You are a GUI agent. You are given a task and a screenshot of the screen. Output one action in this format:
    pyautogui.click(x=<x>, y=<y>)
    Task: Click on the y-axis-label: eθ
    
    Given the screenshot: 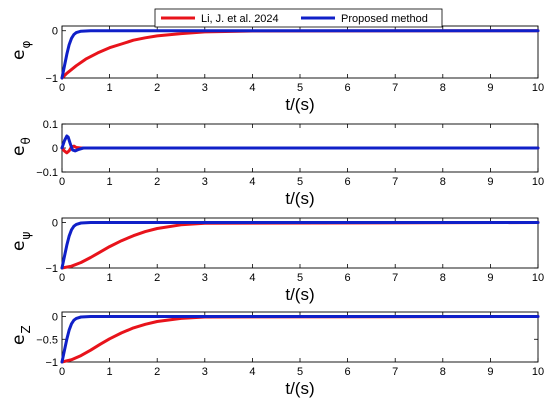 What is the action you would take?
    pyautogui.click(x=21, y=146)
    